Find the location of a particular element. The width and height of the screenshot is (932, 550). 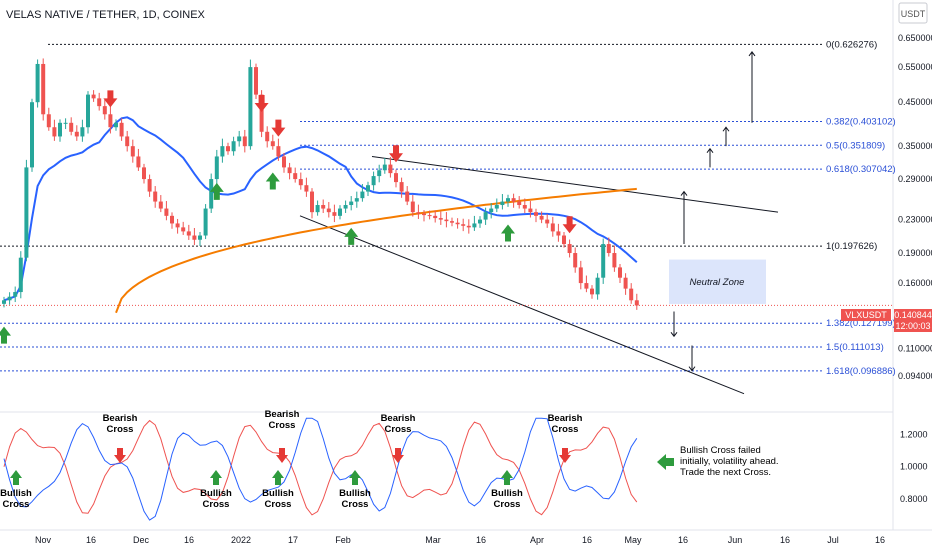

time-tick-label: 2022 is located at coordinates (241, 540).